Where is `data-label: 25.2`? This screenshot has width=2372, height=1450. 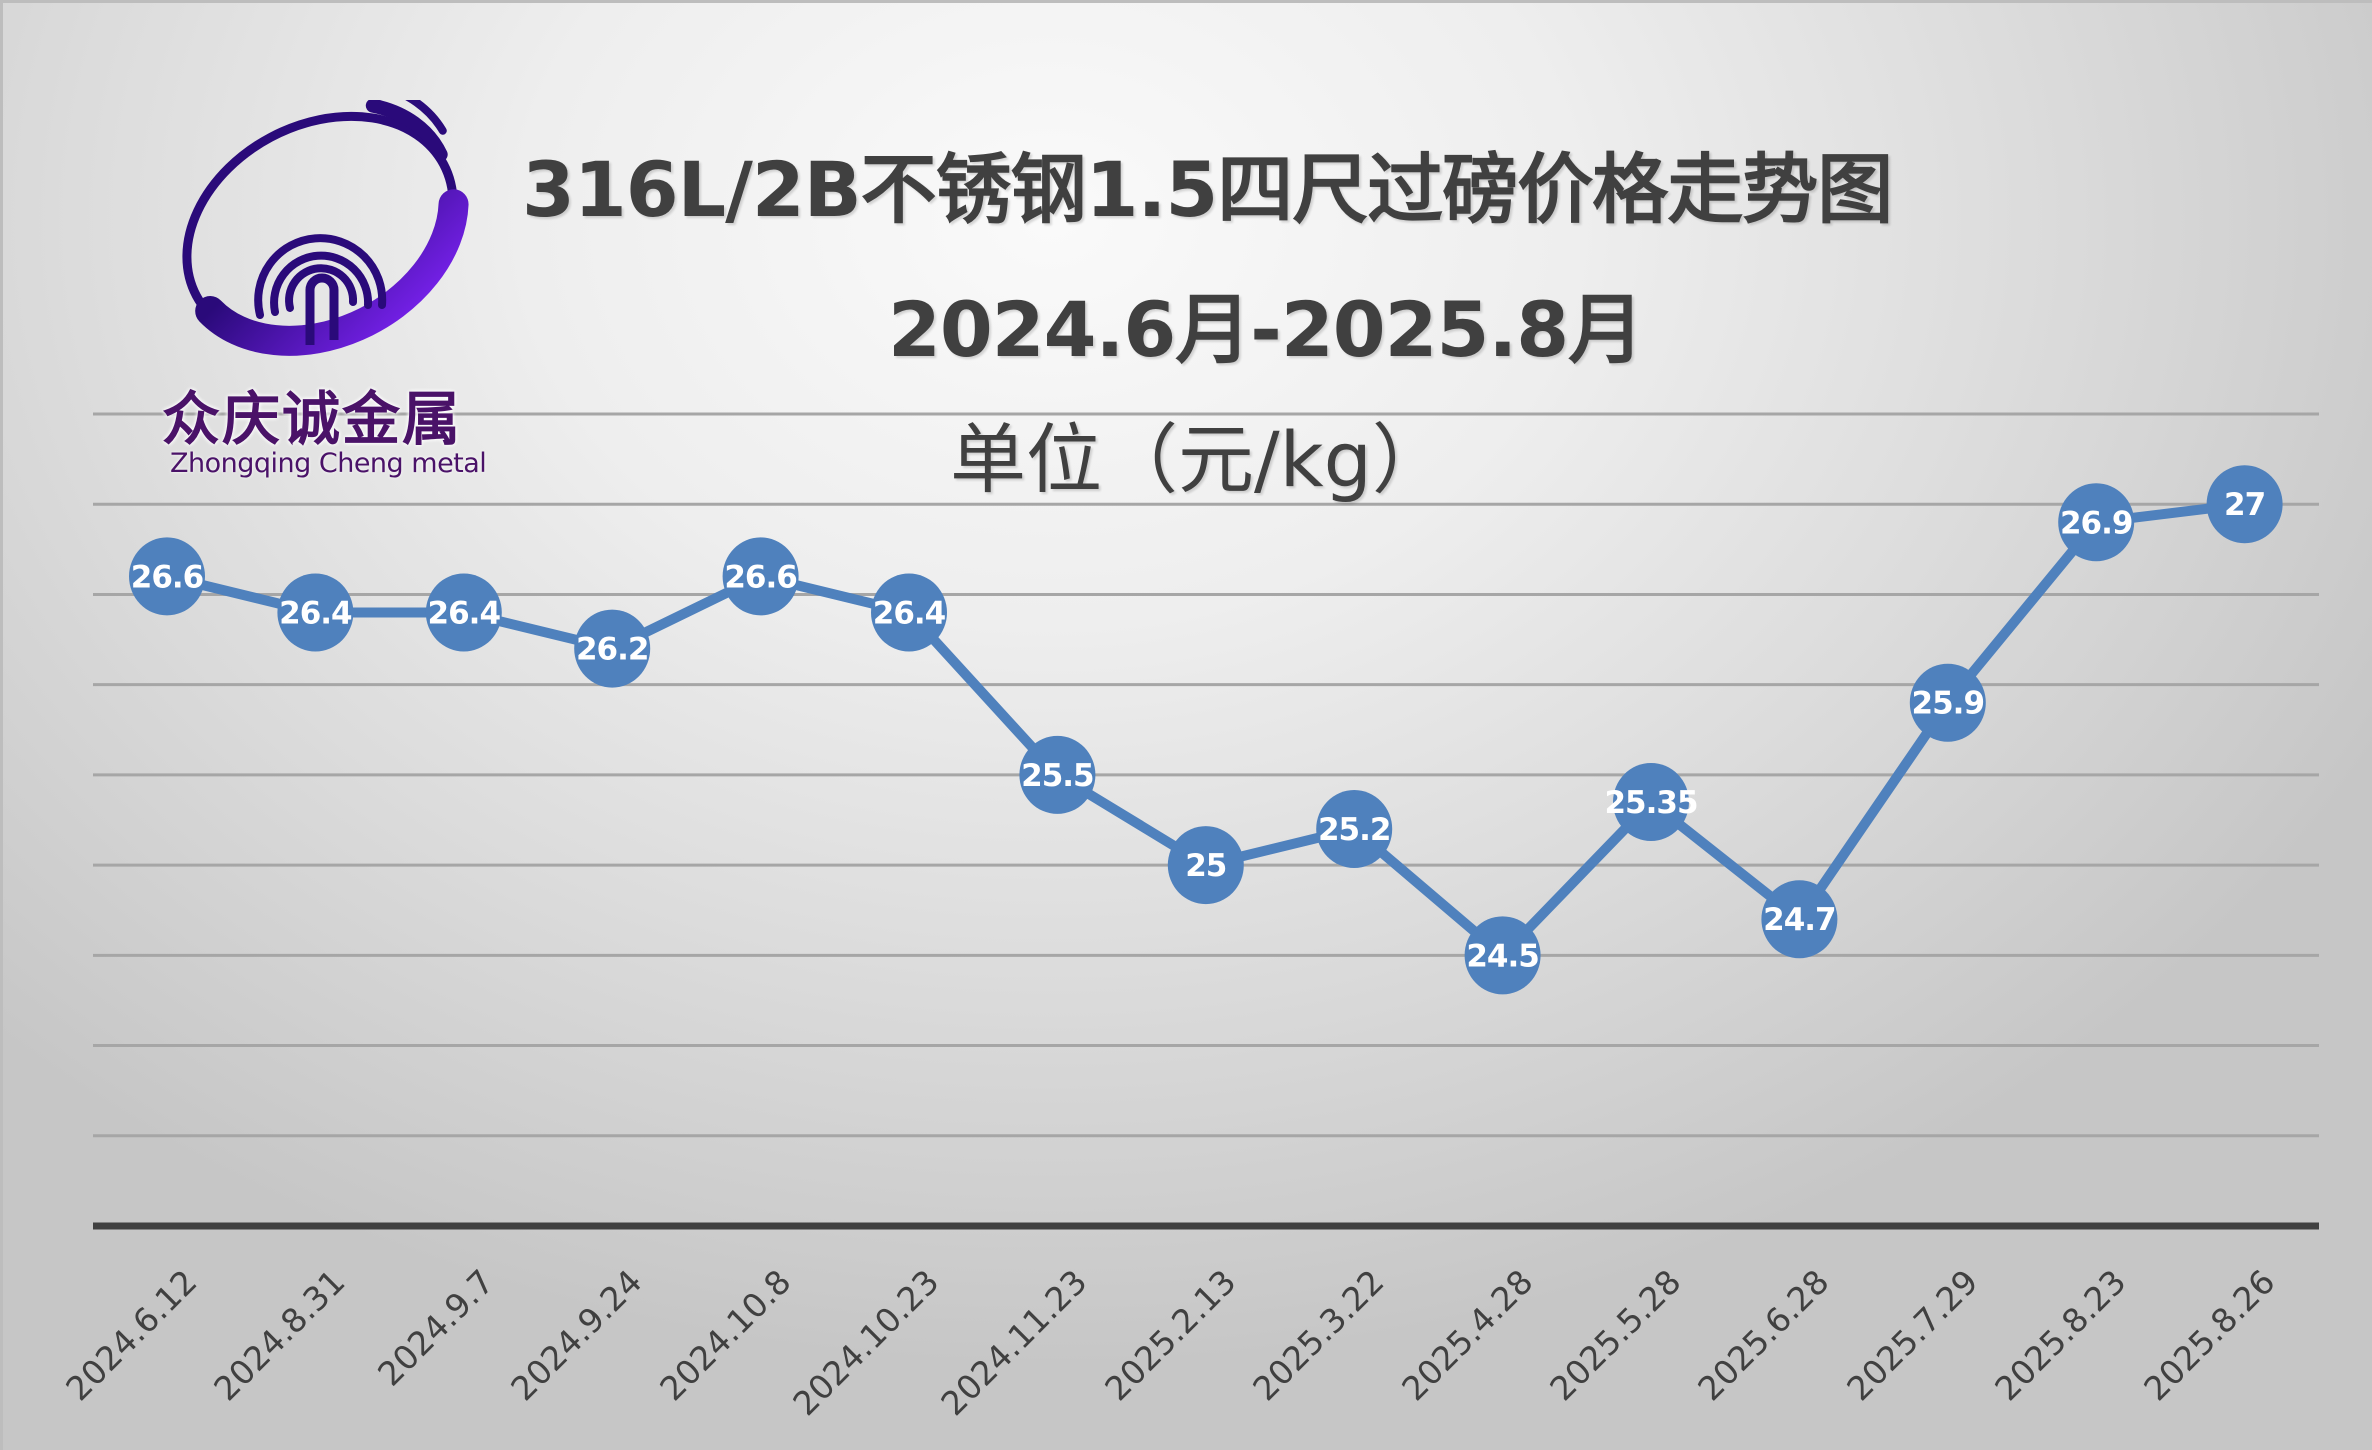 data-label: 25.2 is located at coordinates (1354, 830).